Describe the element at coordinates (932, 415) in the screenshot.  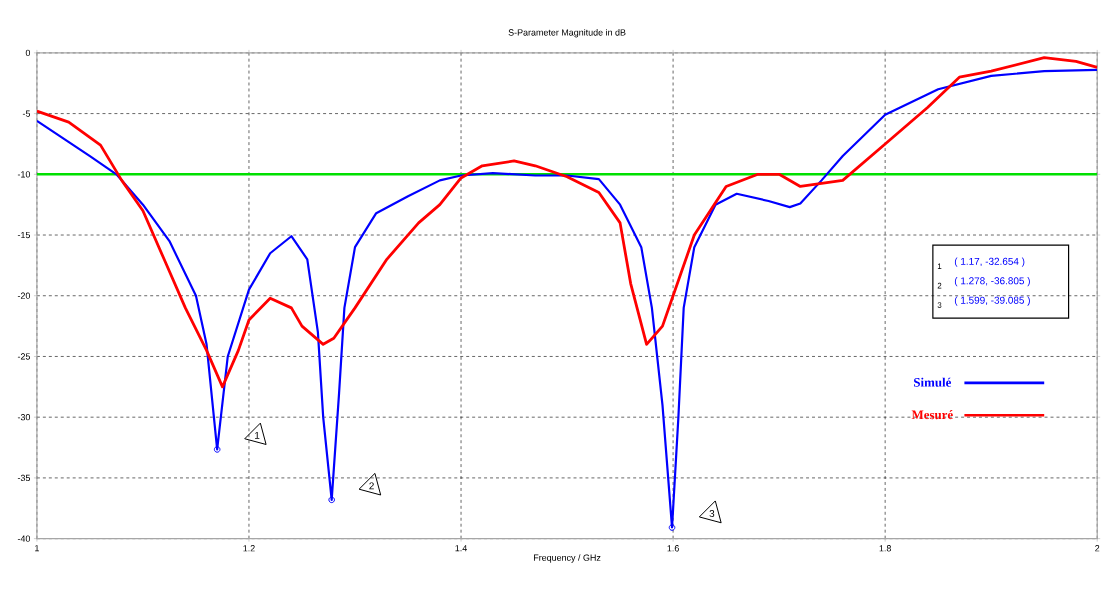
I see `text: Mesuré` at that location.